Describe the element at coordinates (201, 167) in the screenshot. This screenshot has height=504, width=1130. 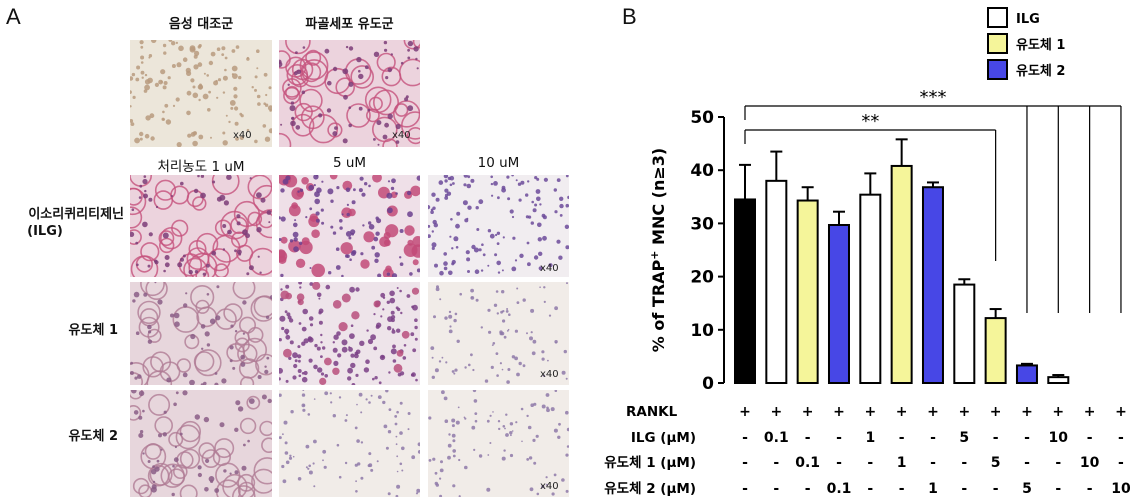
I see `concentration-1-header: 처리농도 1 uM` at that location.